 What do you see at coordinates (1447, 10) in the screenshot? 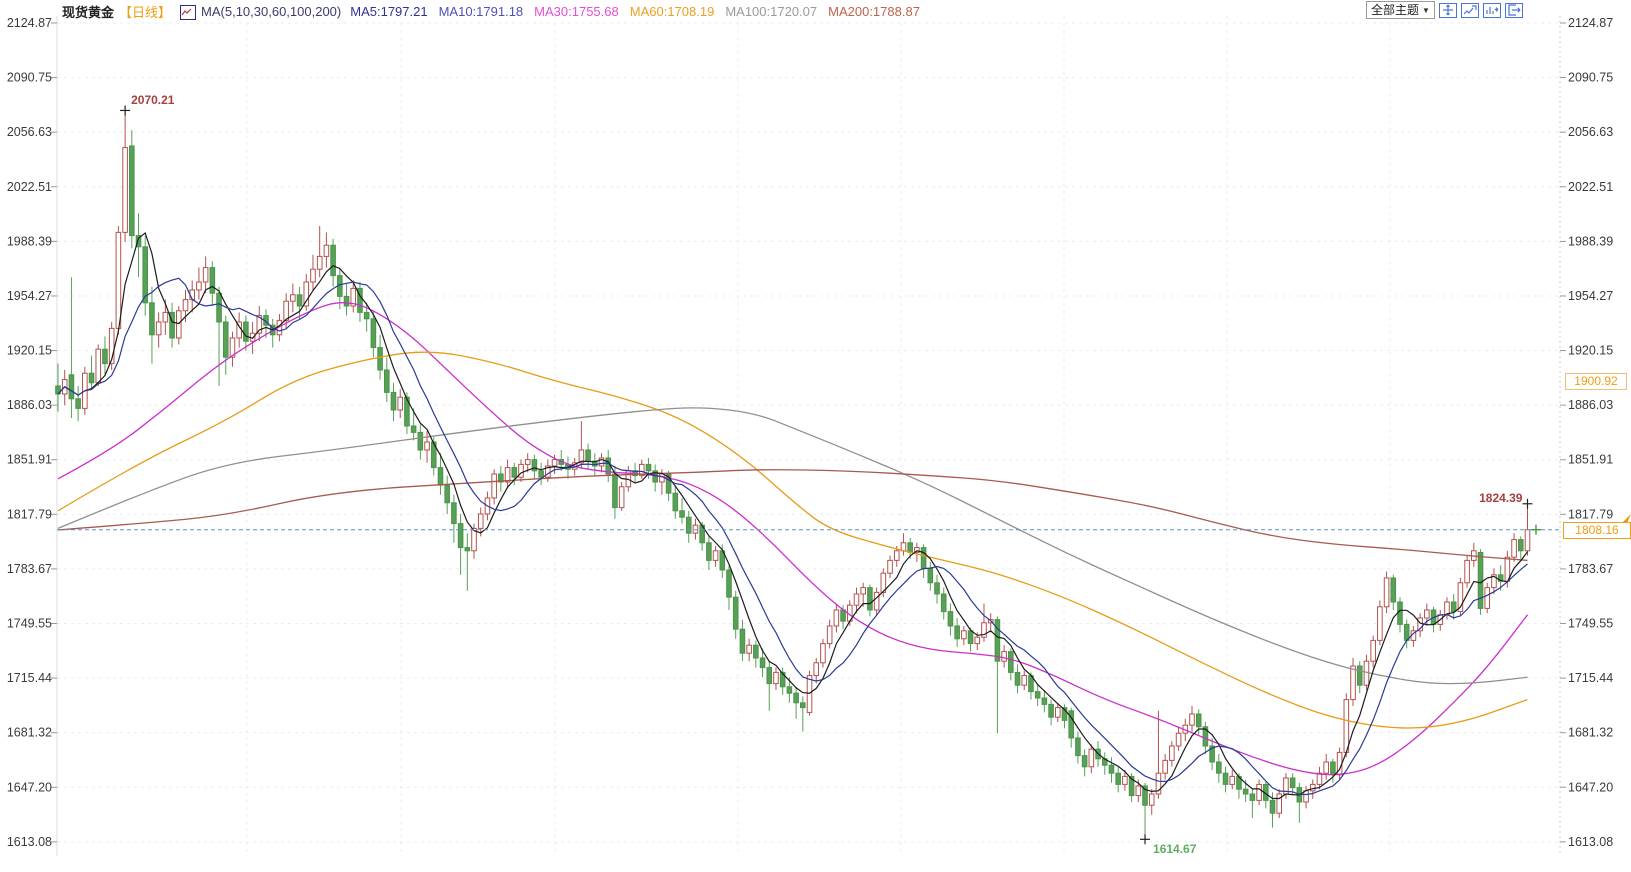
I see `crosshair-move-icon` at bounding box center [1447, 10].